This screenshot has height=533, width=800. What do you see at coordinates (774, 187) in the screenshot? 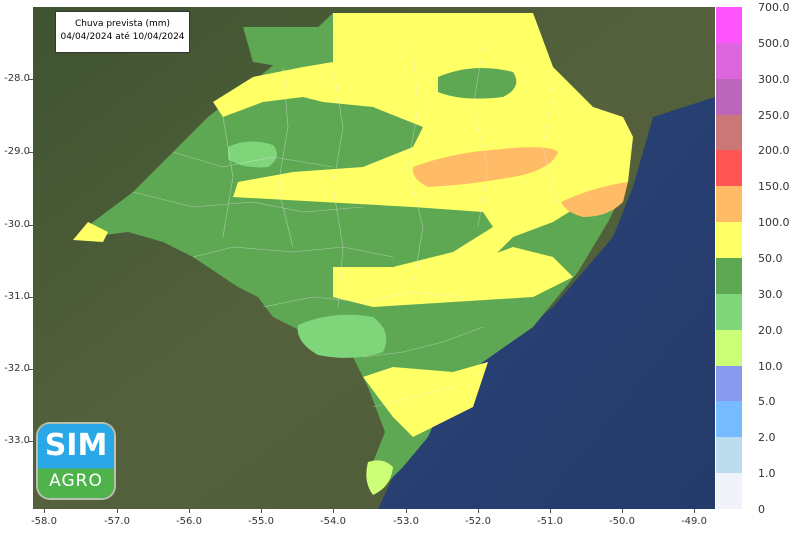
I see `legend-label: 150.0` at bounding box center [774, 187].